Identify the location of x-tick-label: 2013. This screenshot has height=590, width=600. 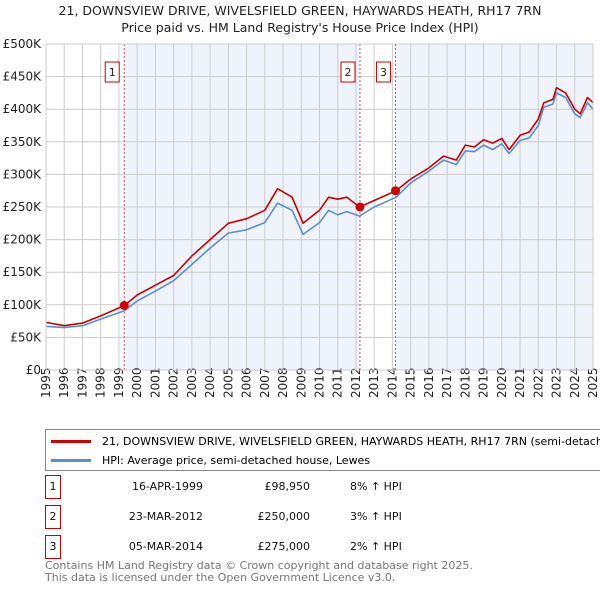
(374, 382).